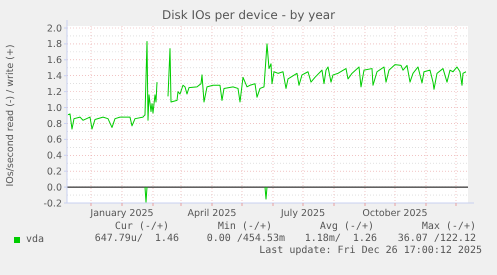 This screenshot has width=497, height=275. I want to click on legend-label: vda, so click(35, 239).